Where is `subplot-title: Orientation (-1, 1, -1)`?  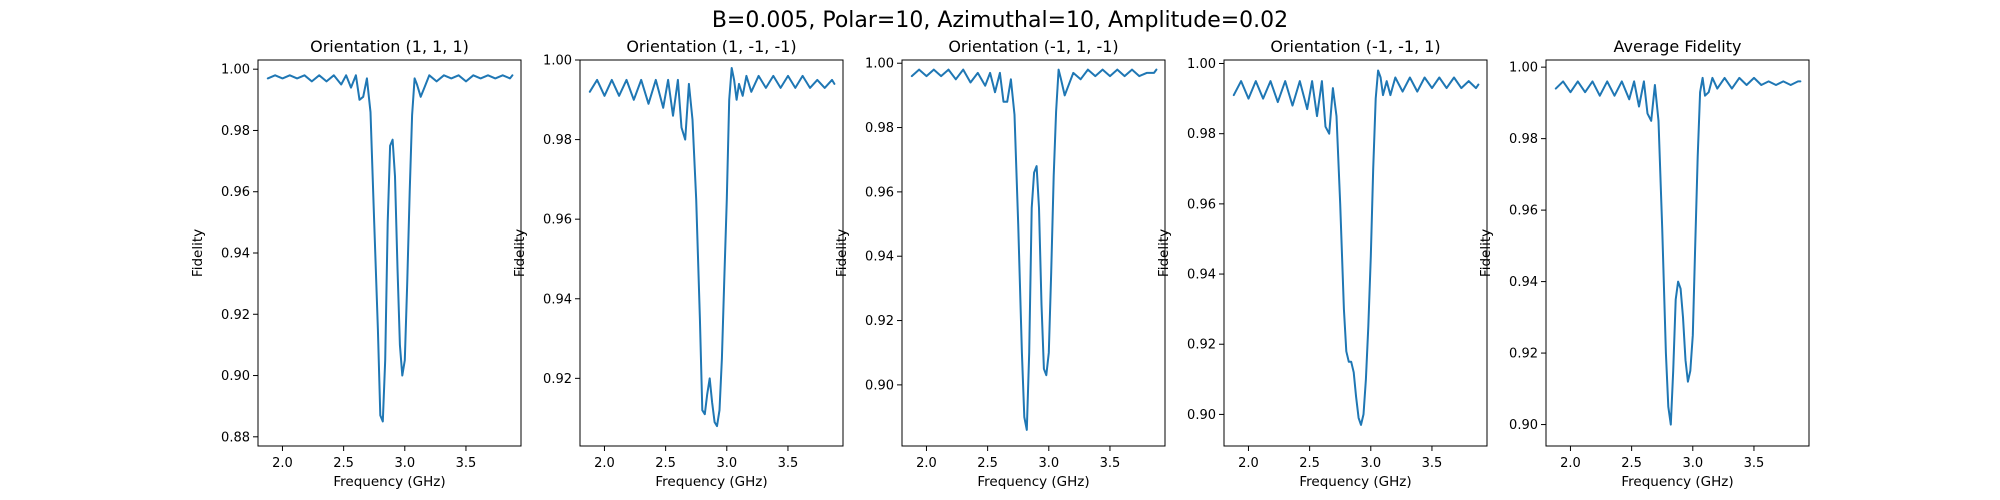
subplot-title: Orientation (-1, 1, -1) is located at coordinates (1033, 46).